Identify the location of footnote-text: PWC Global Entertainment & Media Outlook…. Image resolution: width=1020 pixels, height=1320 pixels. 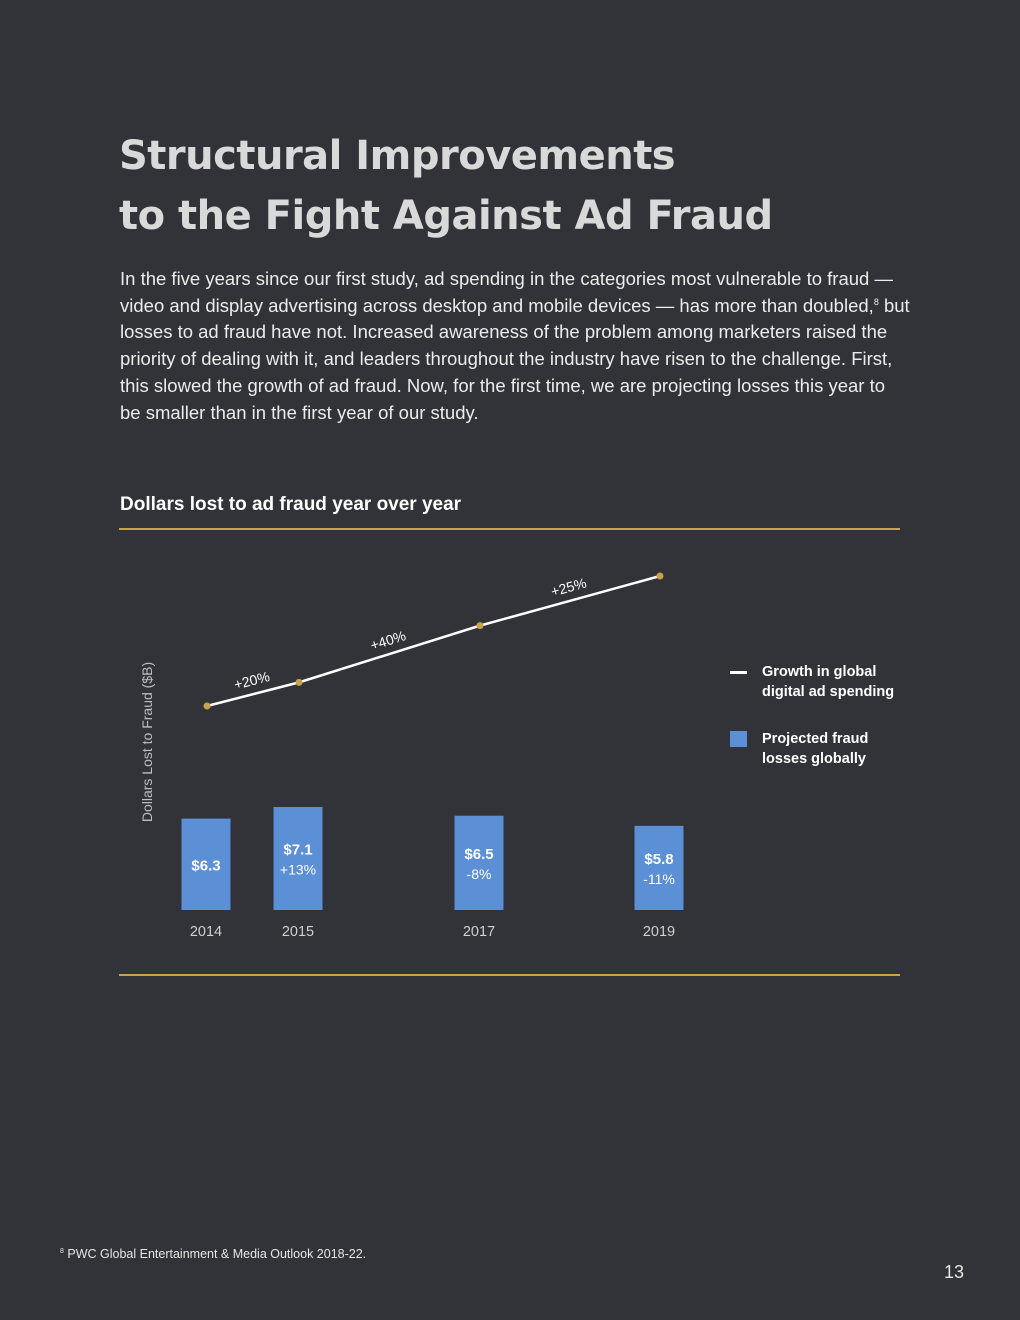
(215, 1254).